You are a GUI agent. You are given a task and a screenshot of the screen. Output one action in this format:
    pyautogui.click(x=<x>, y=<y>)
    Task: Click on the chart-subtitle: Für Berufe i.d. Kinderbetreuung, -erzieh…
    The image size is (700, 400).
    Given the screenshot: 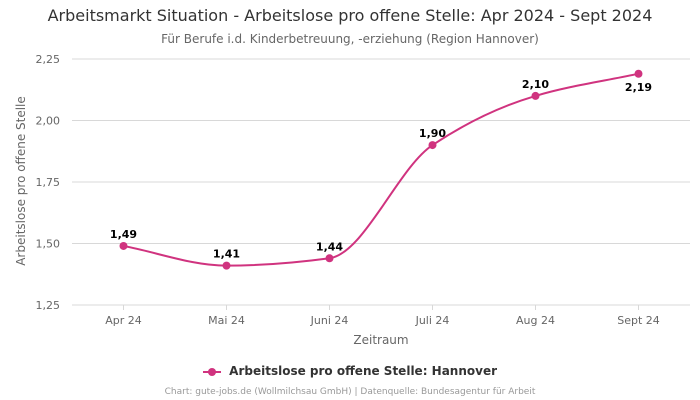 What is the action you would take?
    pyautogui.click(x=350, y=39)
    